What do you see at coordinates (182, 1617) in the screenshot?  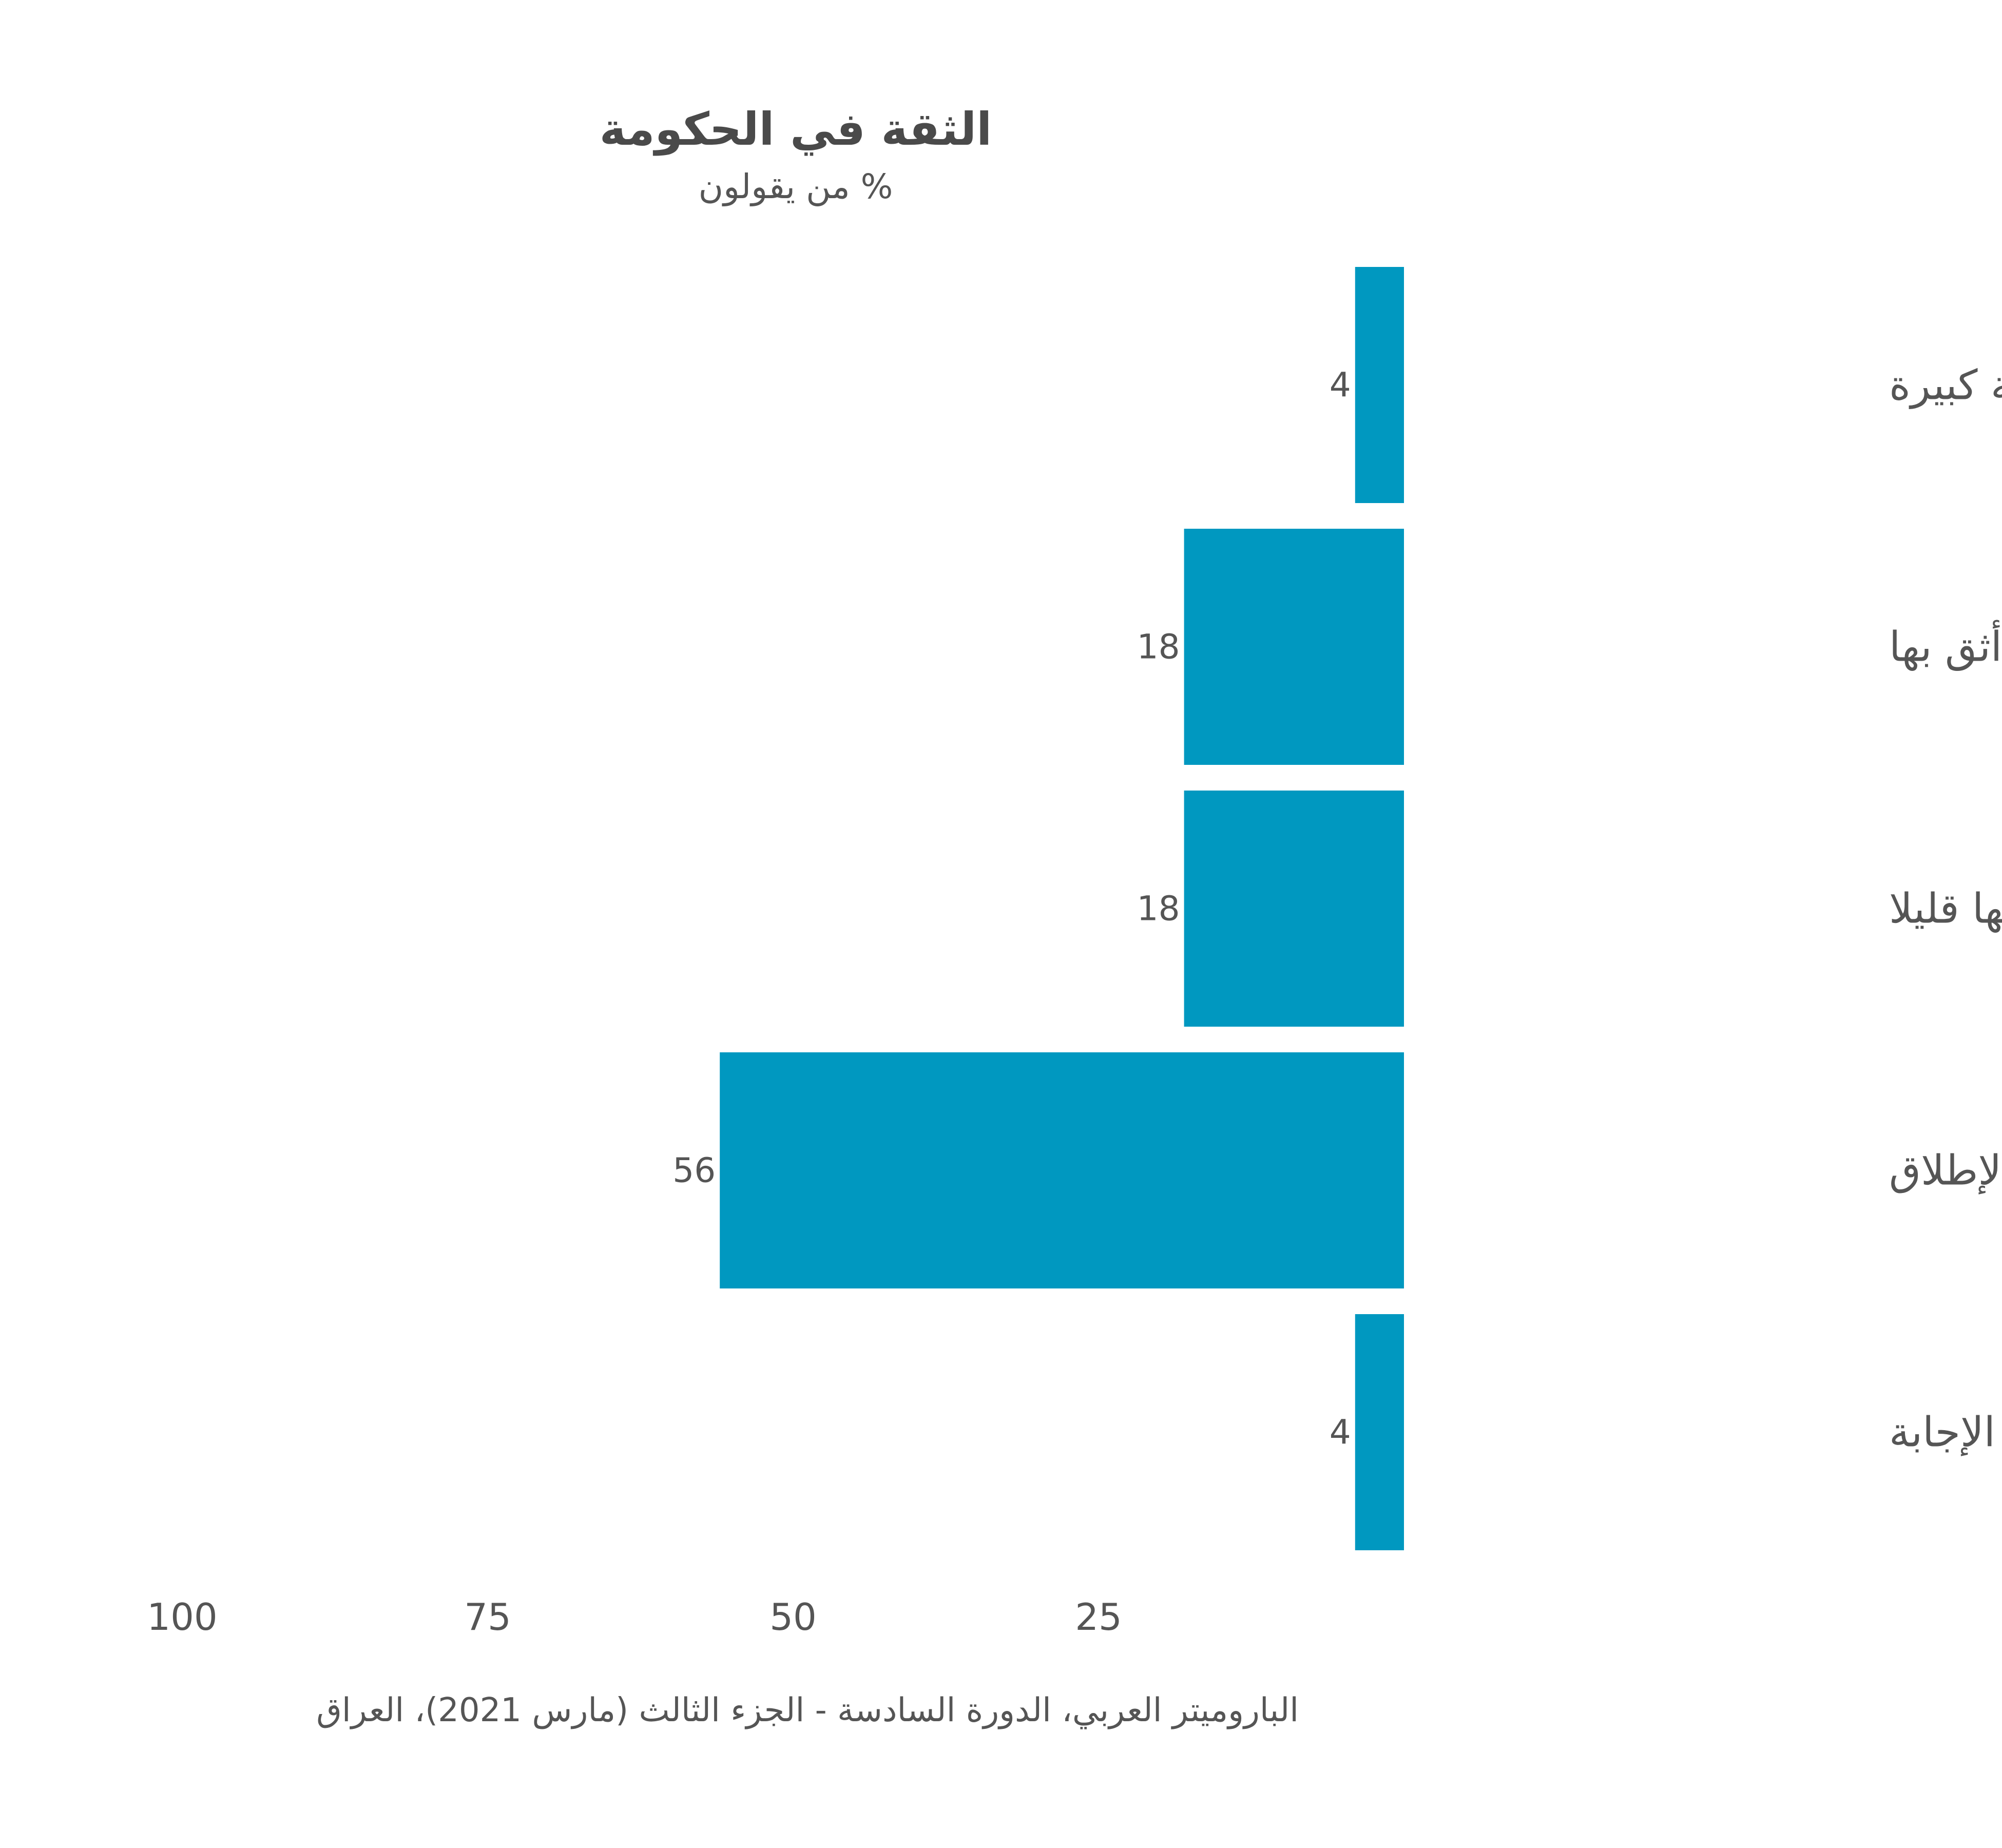 I see `x-tick-label: 100` at bounding box center [182, 1617].